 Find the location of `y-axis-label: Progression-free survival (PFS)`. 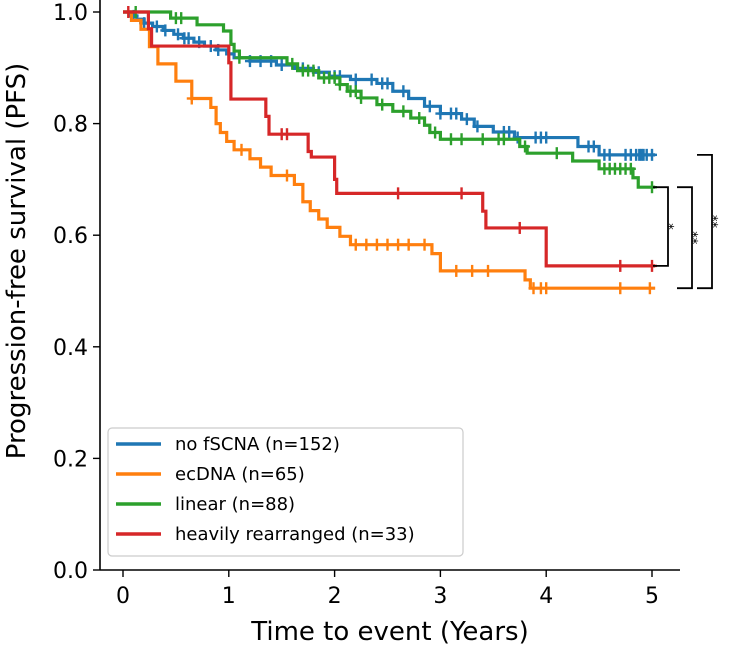

y-axis-label: Progression-free survival (PFS) is located at coordinates (17, 261).